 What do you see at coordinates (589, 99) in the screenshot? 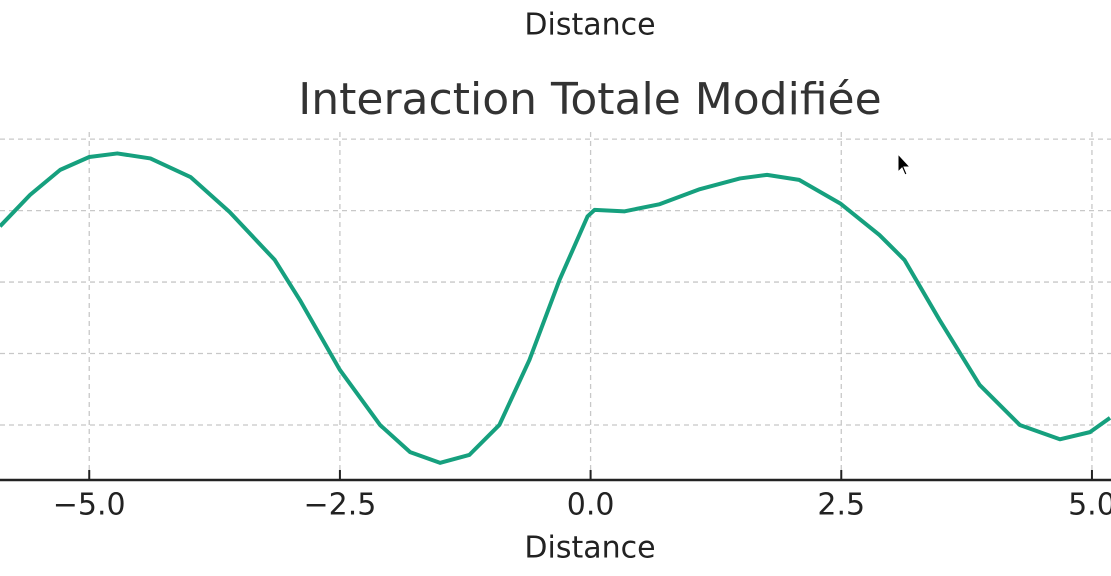
I see `chart-title: Interaction Totale Modifiée` at bounding box center [589, 99].